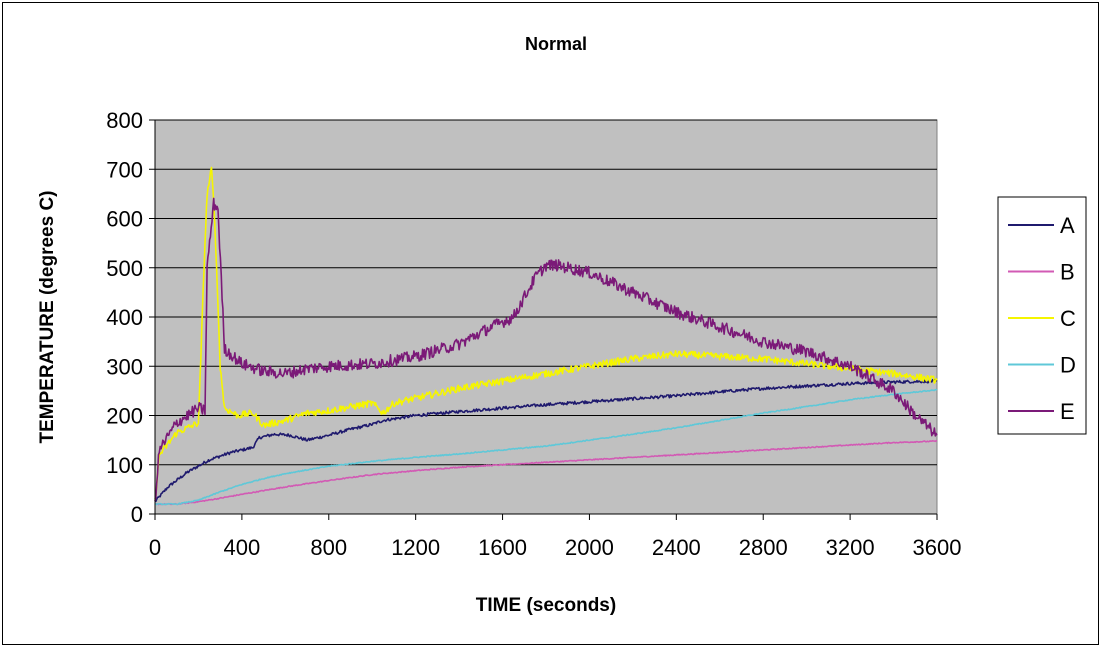 This screenshot has height=649, width=1103. Describe the element at coordinates (546, 472) in the screenshot. I see `series-B-line` at that location.